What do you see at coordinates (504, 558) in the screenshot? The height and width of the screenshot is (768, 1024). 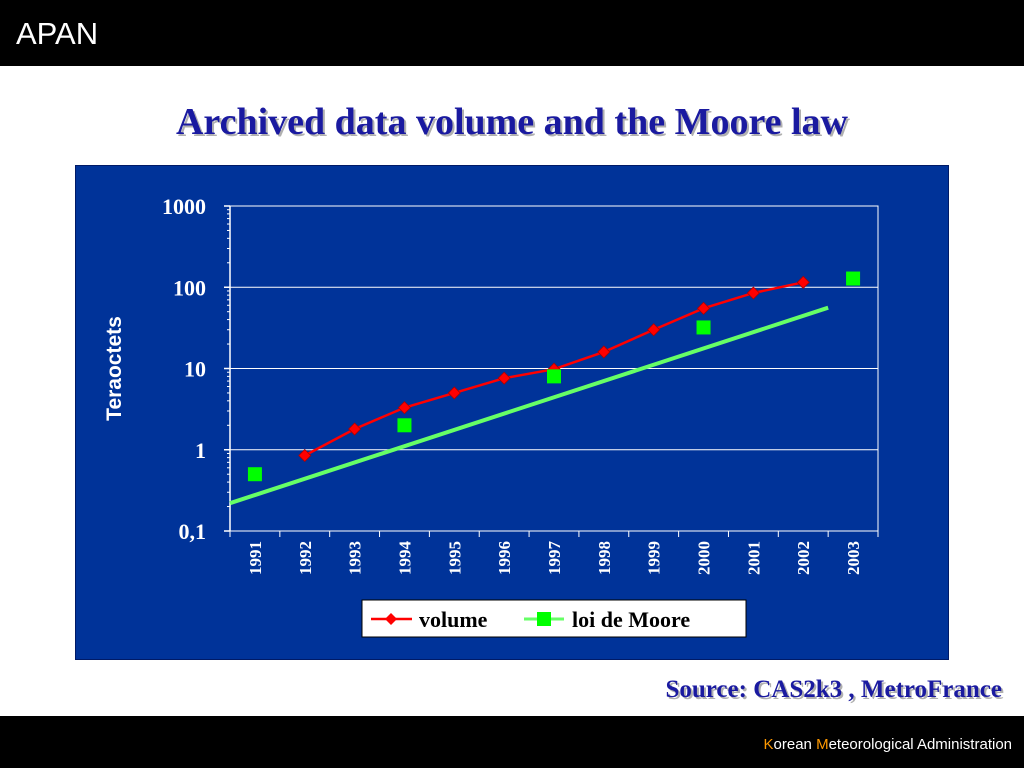 I see `x-tick-label: 1996` at bounding box center [504, 558].